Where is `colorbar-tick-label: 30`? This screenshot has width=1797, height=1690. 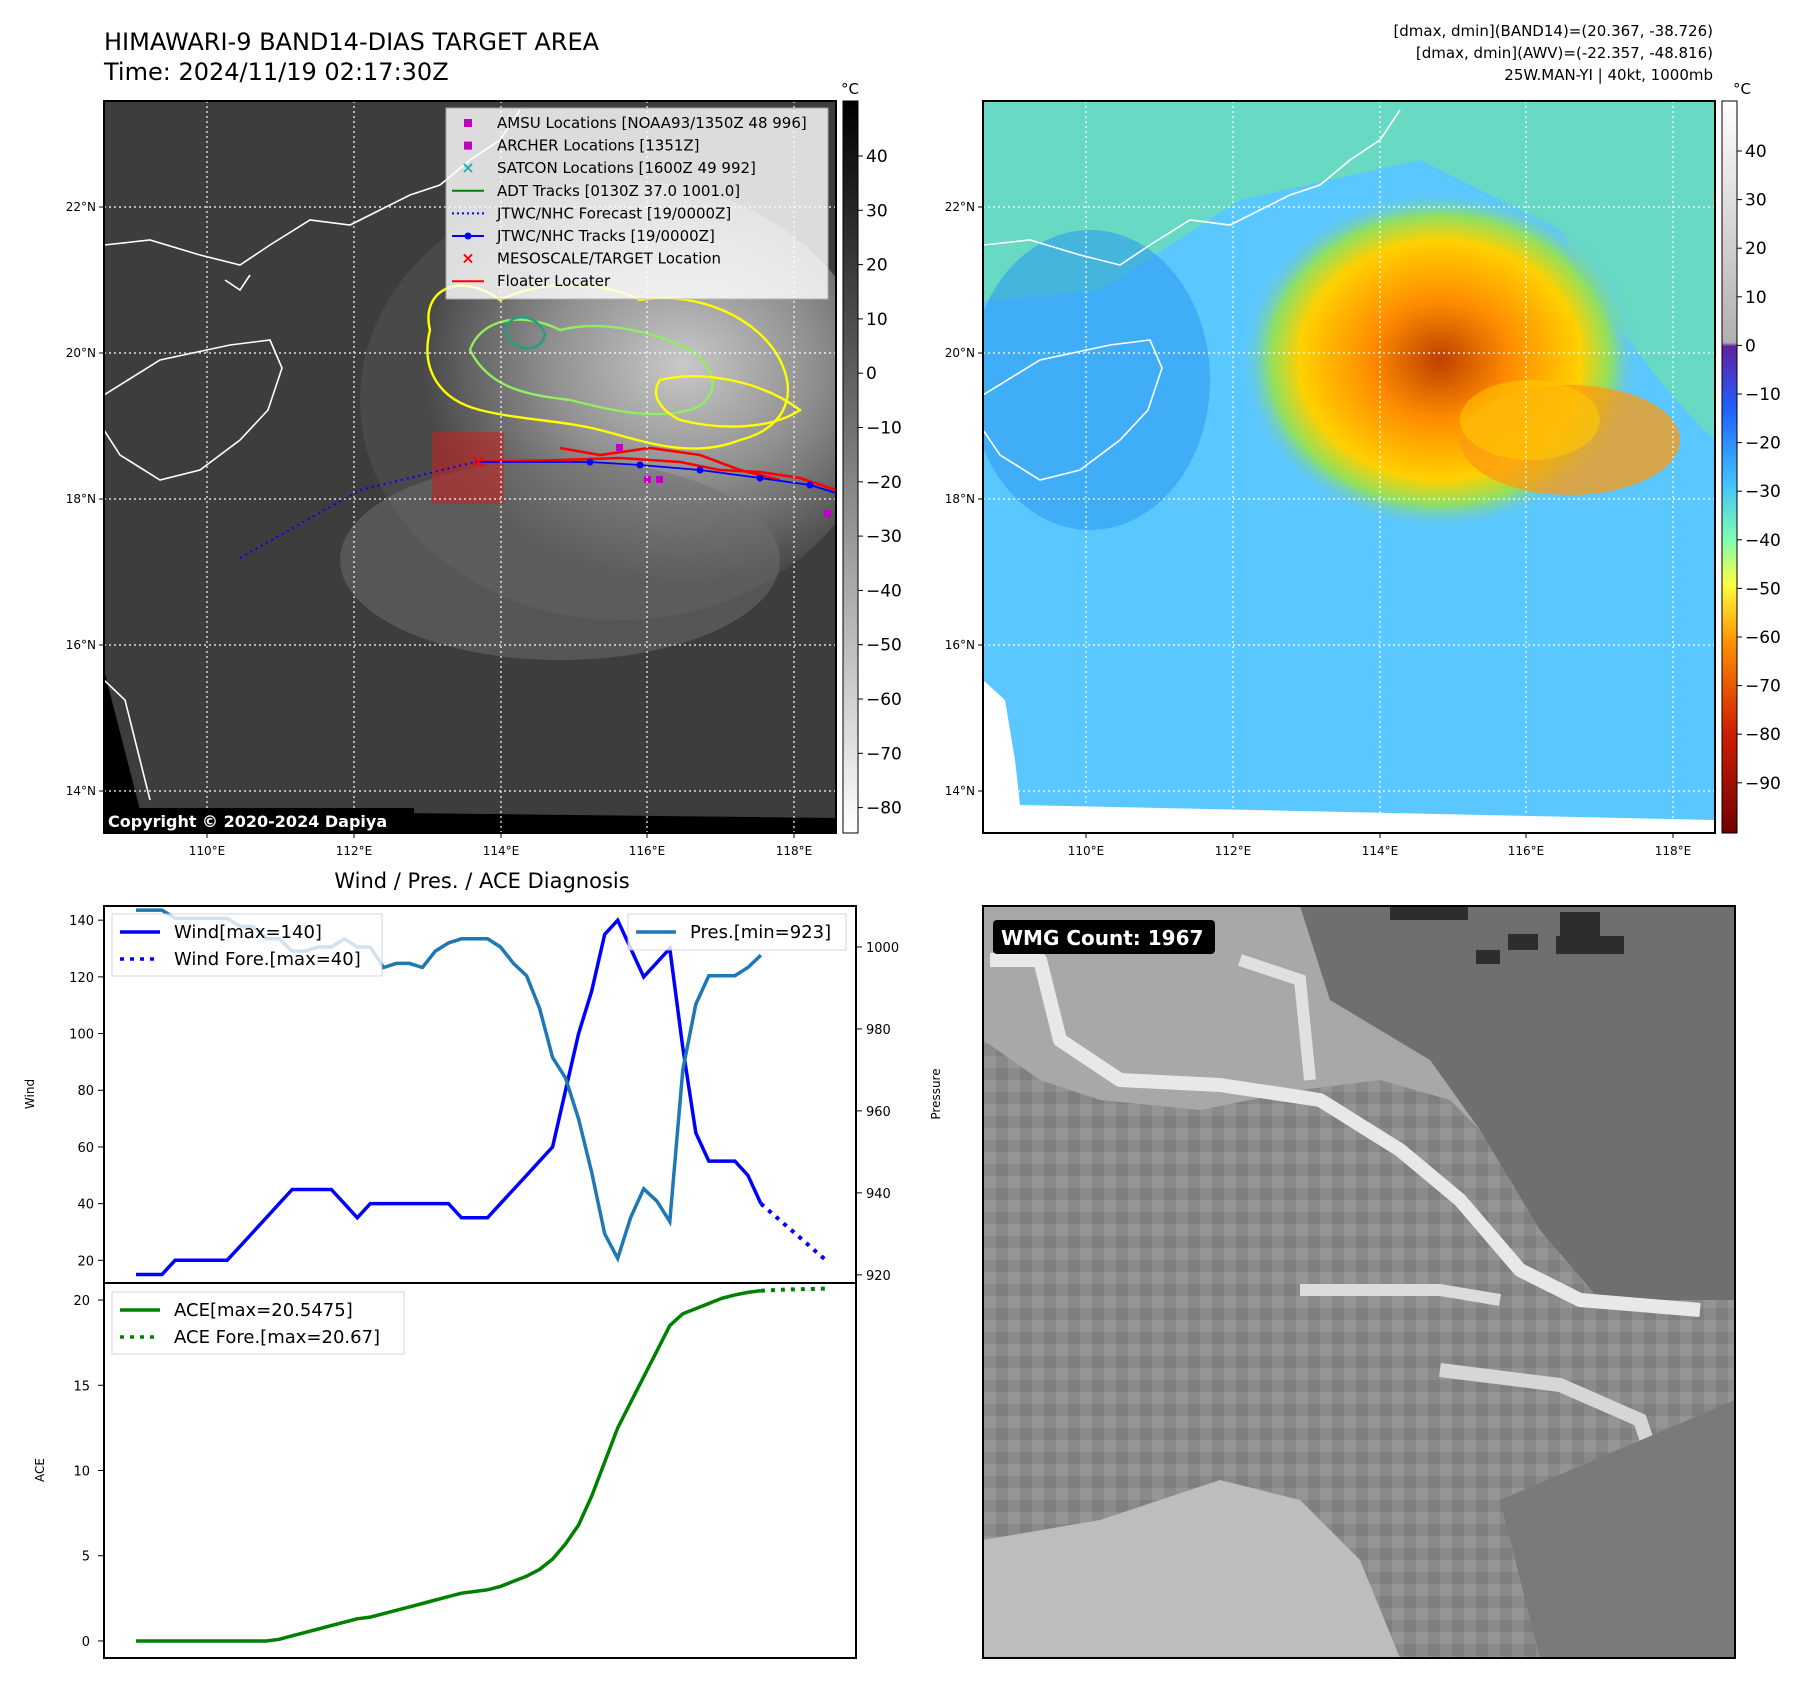 colorbar-tick-label: 30 is located at coordinates (1756, 201).